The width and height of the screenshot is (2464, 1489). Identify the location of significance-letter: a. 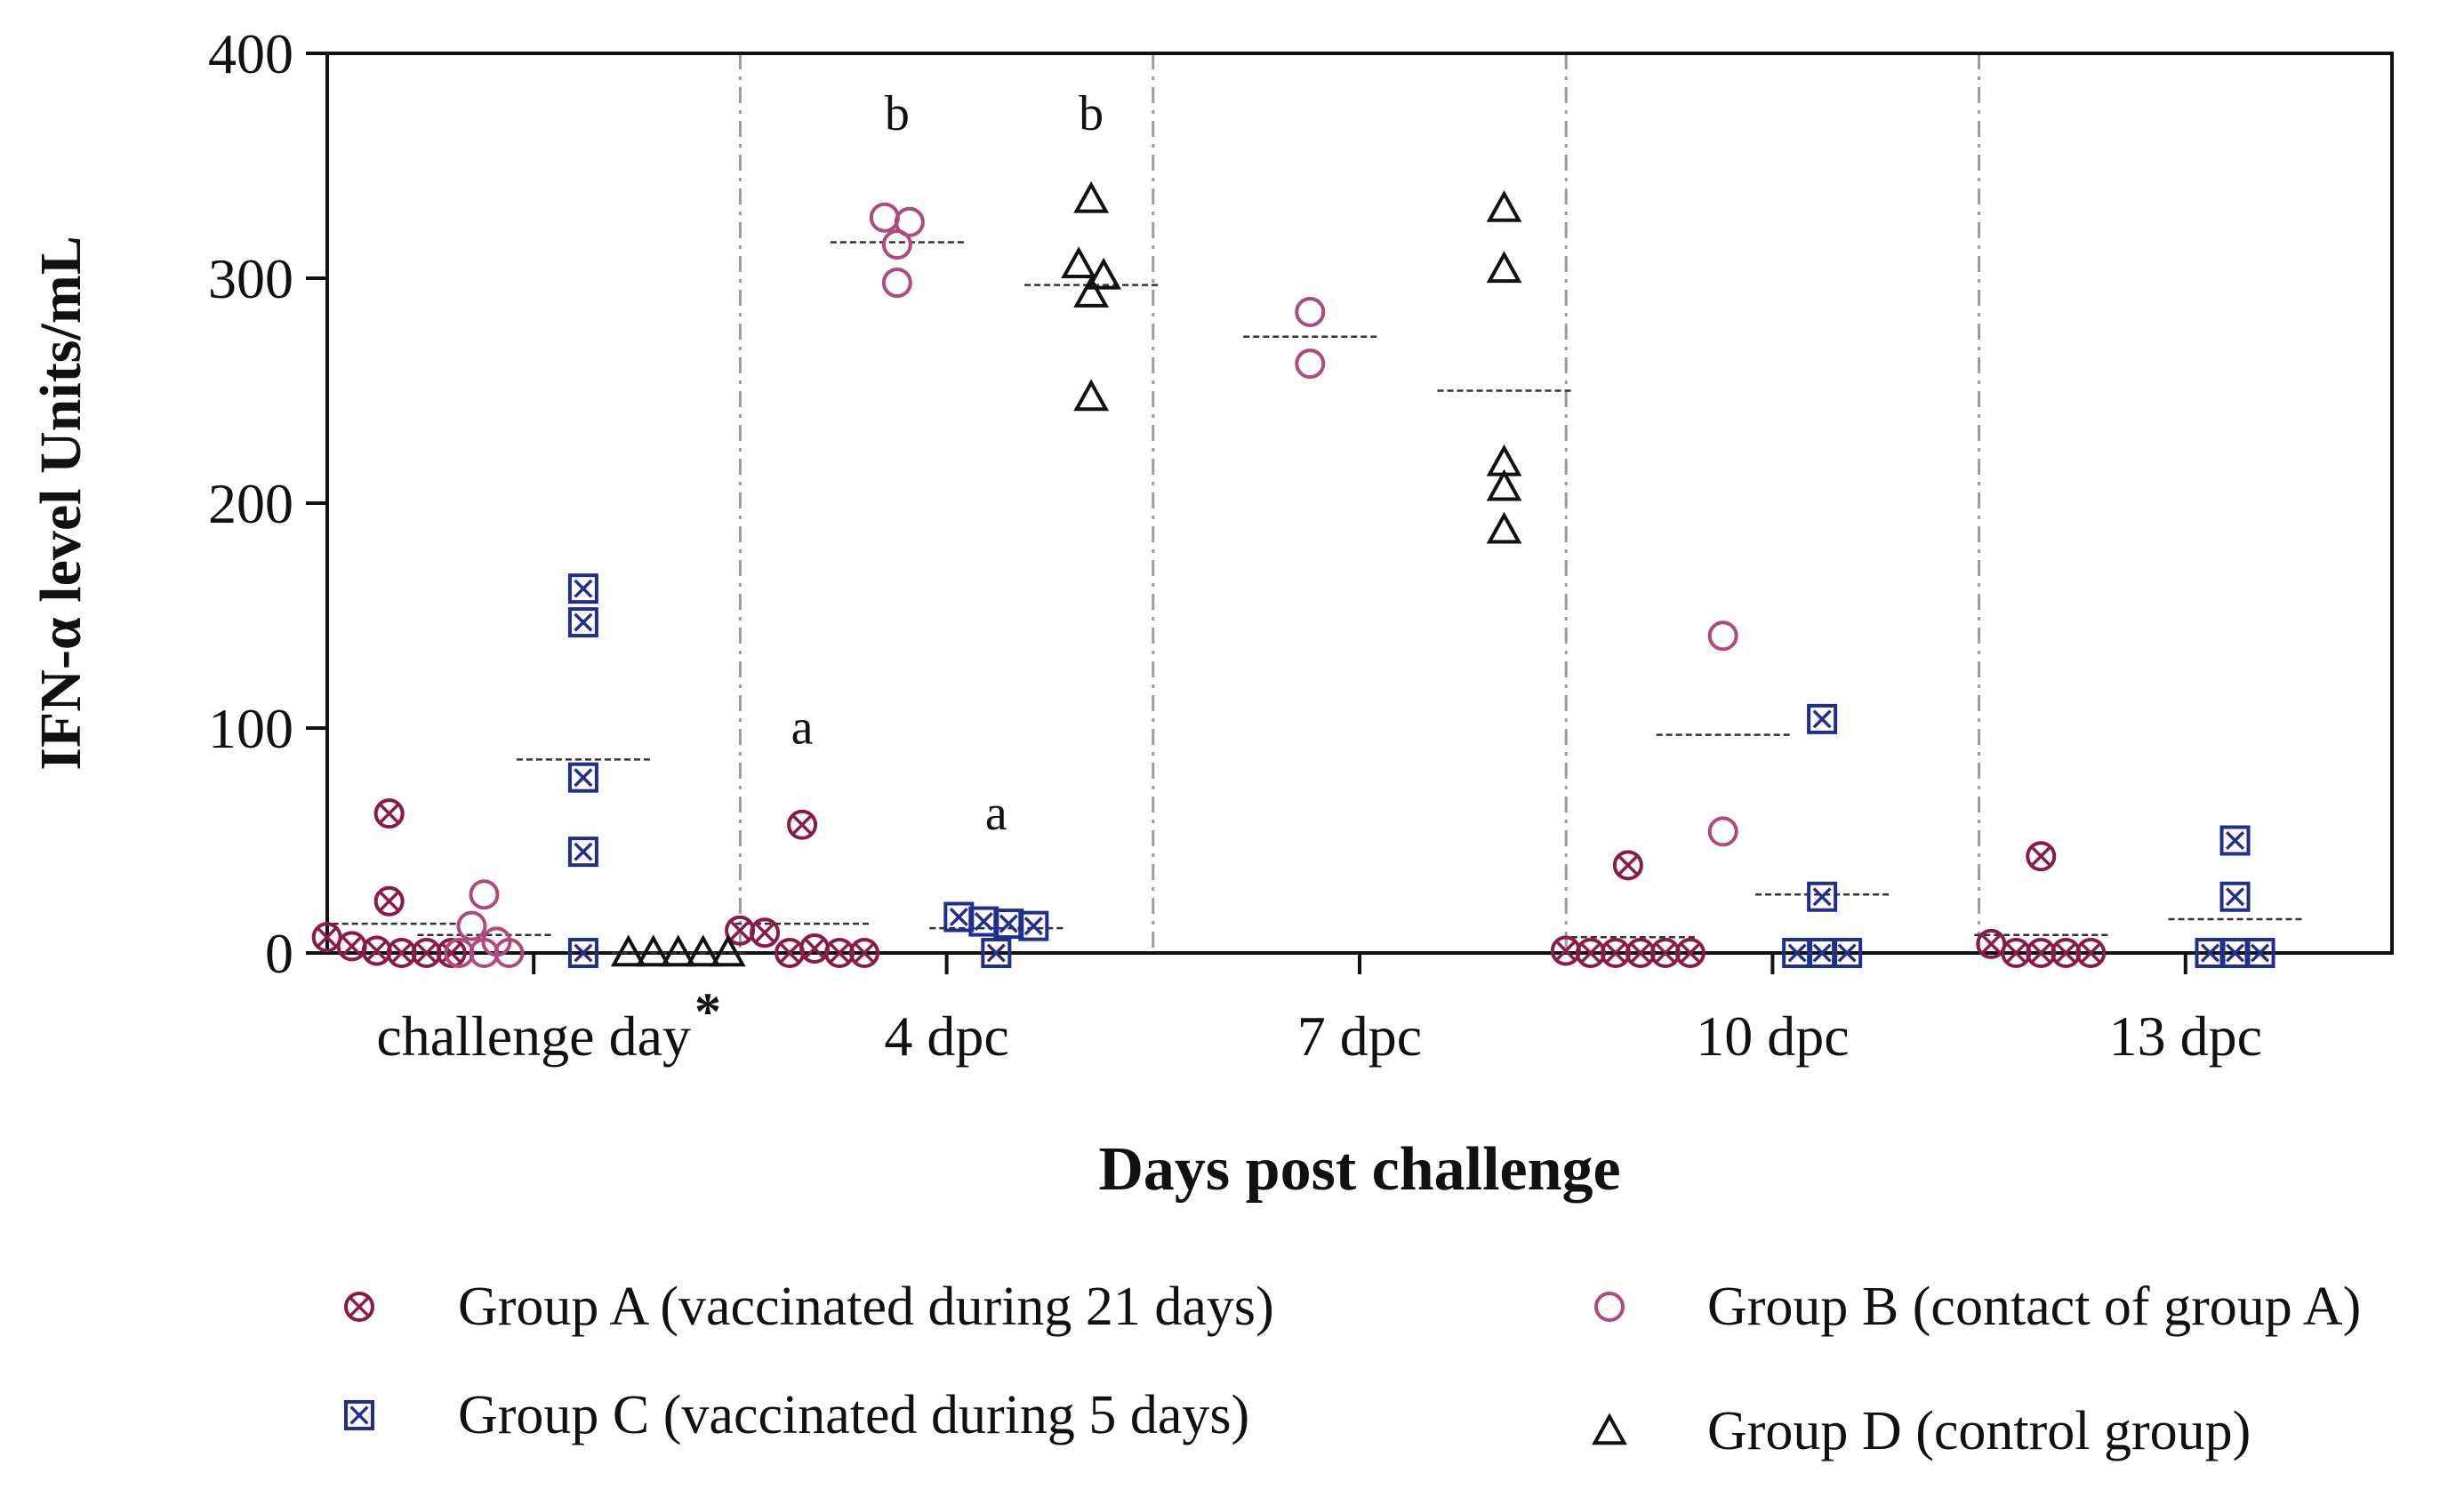
(802, 728).